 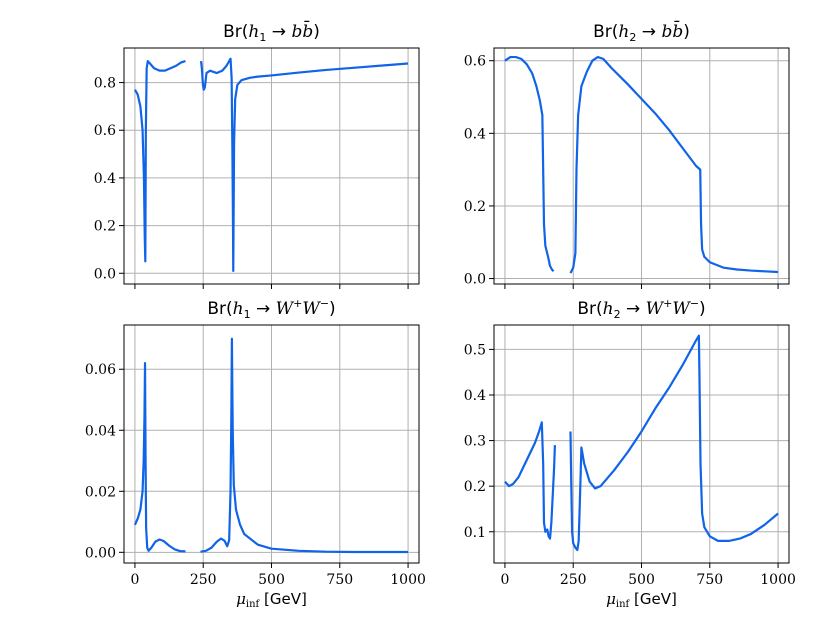 What do you see at coordinates (475, 533) in the screenshot?
I see `y-tick-label: 0.1` at bounding box center [475, 533].